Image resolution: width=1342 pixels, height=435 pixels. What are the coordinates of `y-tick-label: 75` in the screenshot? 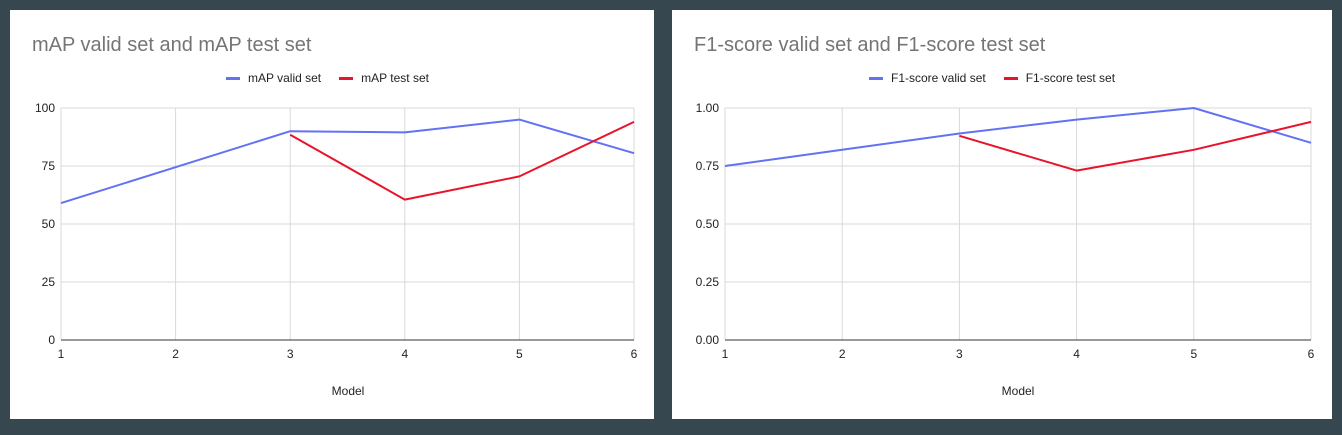 It's located at (49, 166).